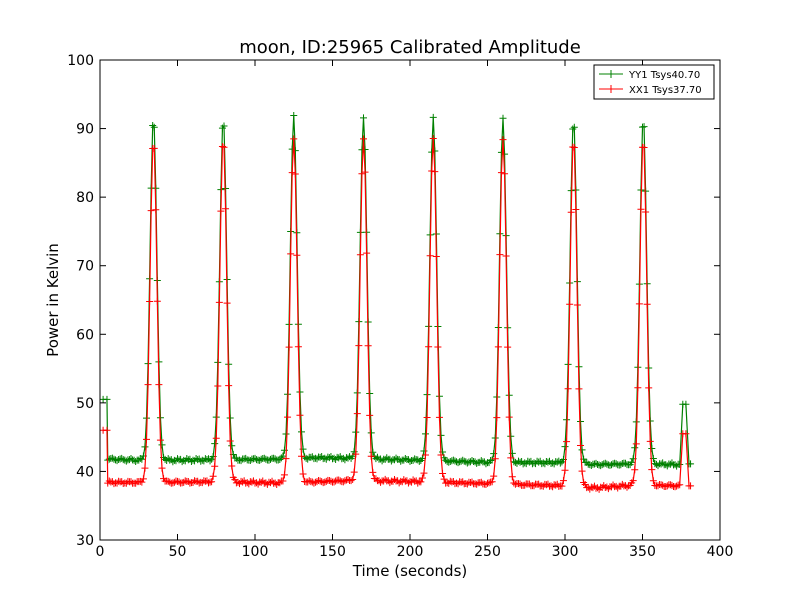 This screenshot has width=800, height=600. I want to click on x-axis-label: Time (seconds), so click(410, 571).